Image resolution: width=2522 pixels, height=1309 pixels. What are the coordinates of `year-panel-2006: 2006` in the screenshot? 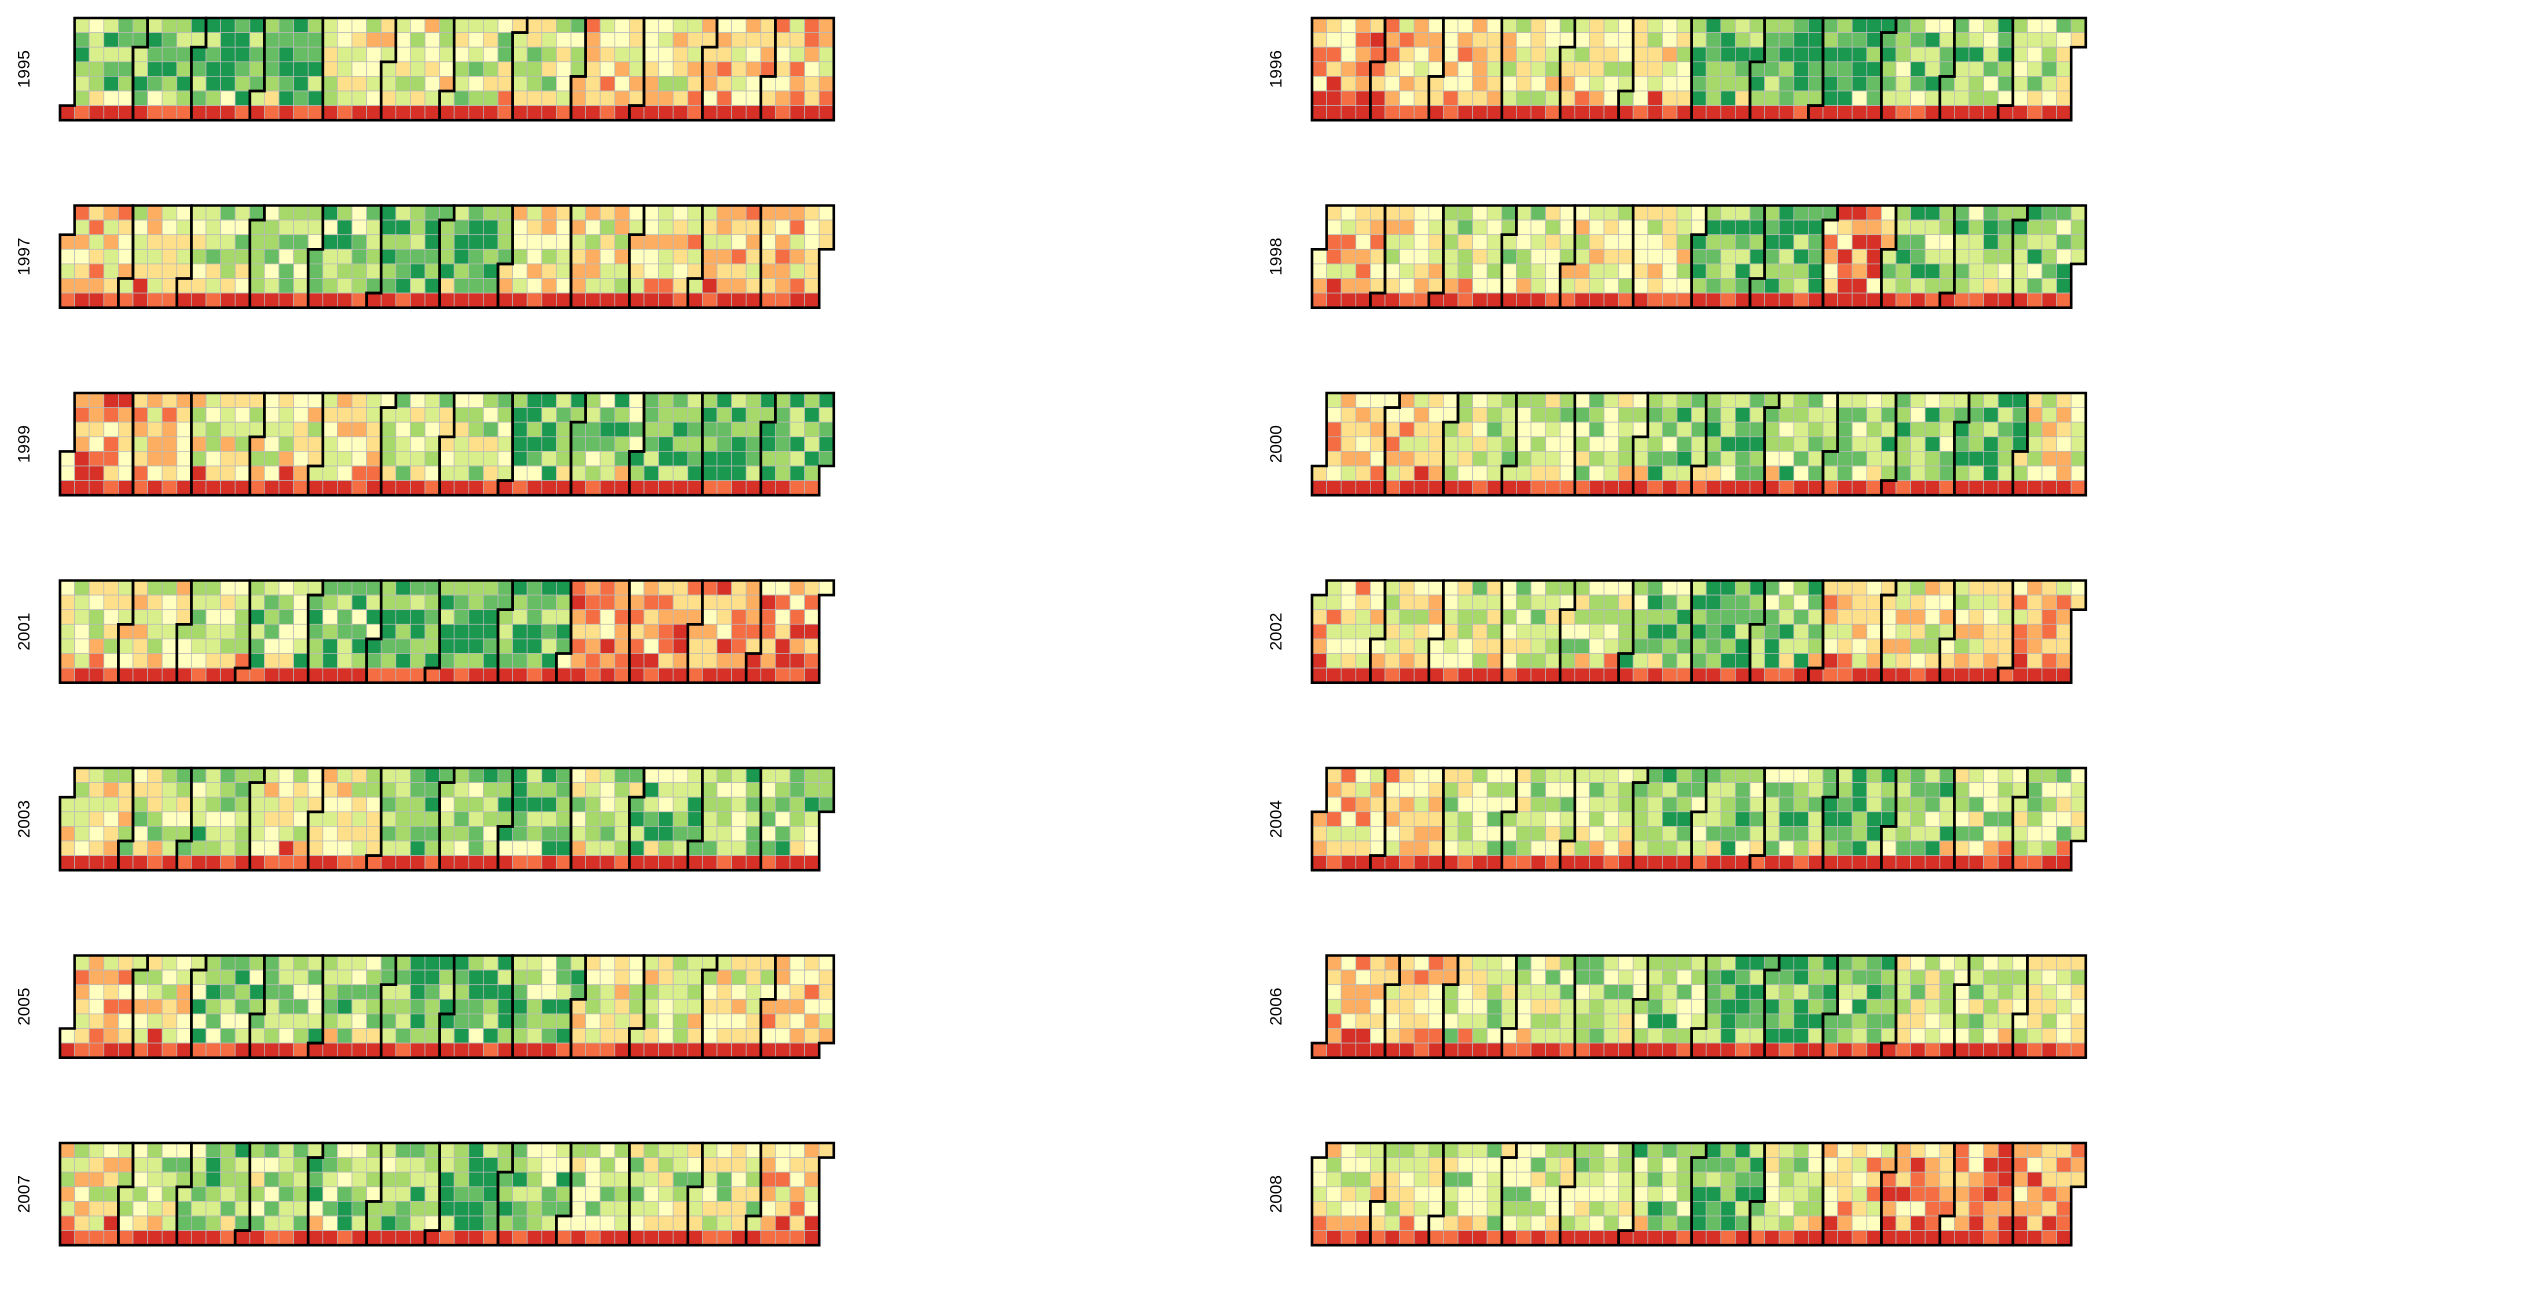 It's located at (1677, 1006).